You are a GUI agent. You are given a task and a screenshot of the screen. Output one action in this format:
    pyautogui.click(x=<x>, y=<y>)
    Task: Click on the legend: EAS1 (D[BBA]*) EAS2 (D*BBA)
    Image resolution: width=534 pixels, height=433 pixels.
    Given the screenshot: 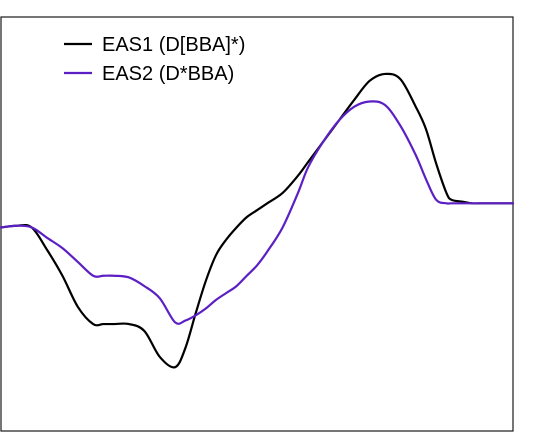 What is the action you would take?
    pyautogui.click(x=154, y=59)
    